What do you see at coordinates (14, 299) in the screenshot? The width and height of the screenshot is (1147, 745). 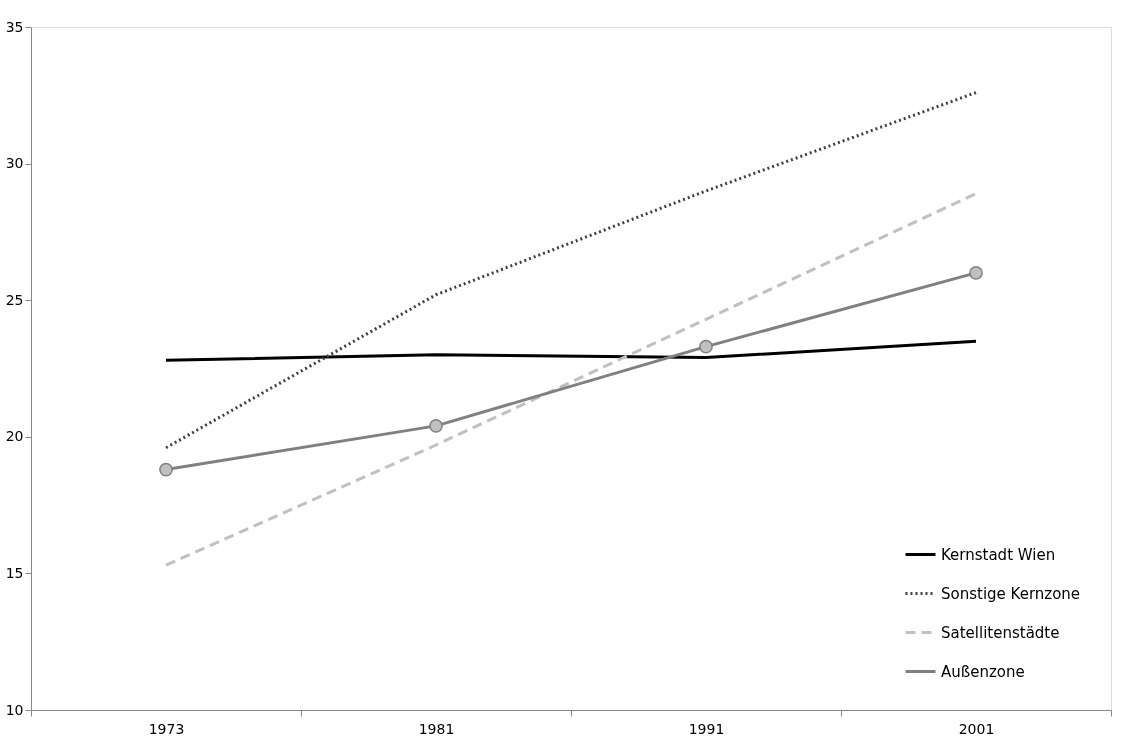 I see `y-tick-label: 25` at bounding box center [14, 299].